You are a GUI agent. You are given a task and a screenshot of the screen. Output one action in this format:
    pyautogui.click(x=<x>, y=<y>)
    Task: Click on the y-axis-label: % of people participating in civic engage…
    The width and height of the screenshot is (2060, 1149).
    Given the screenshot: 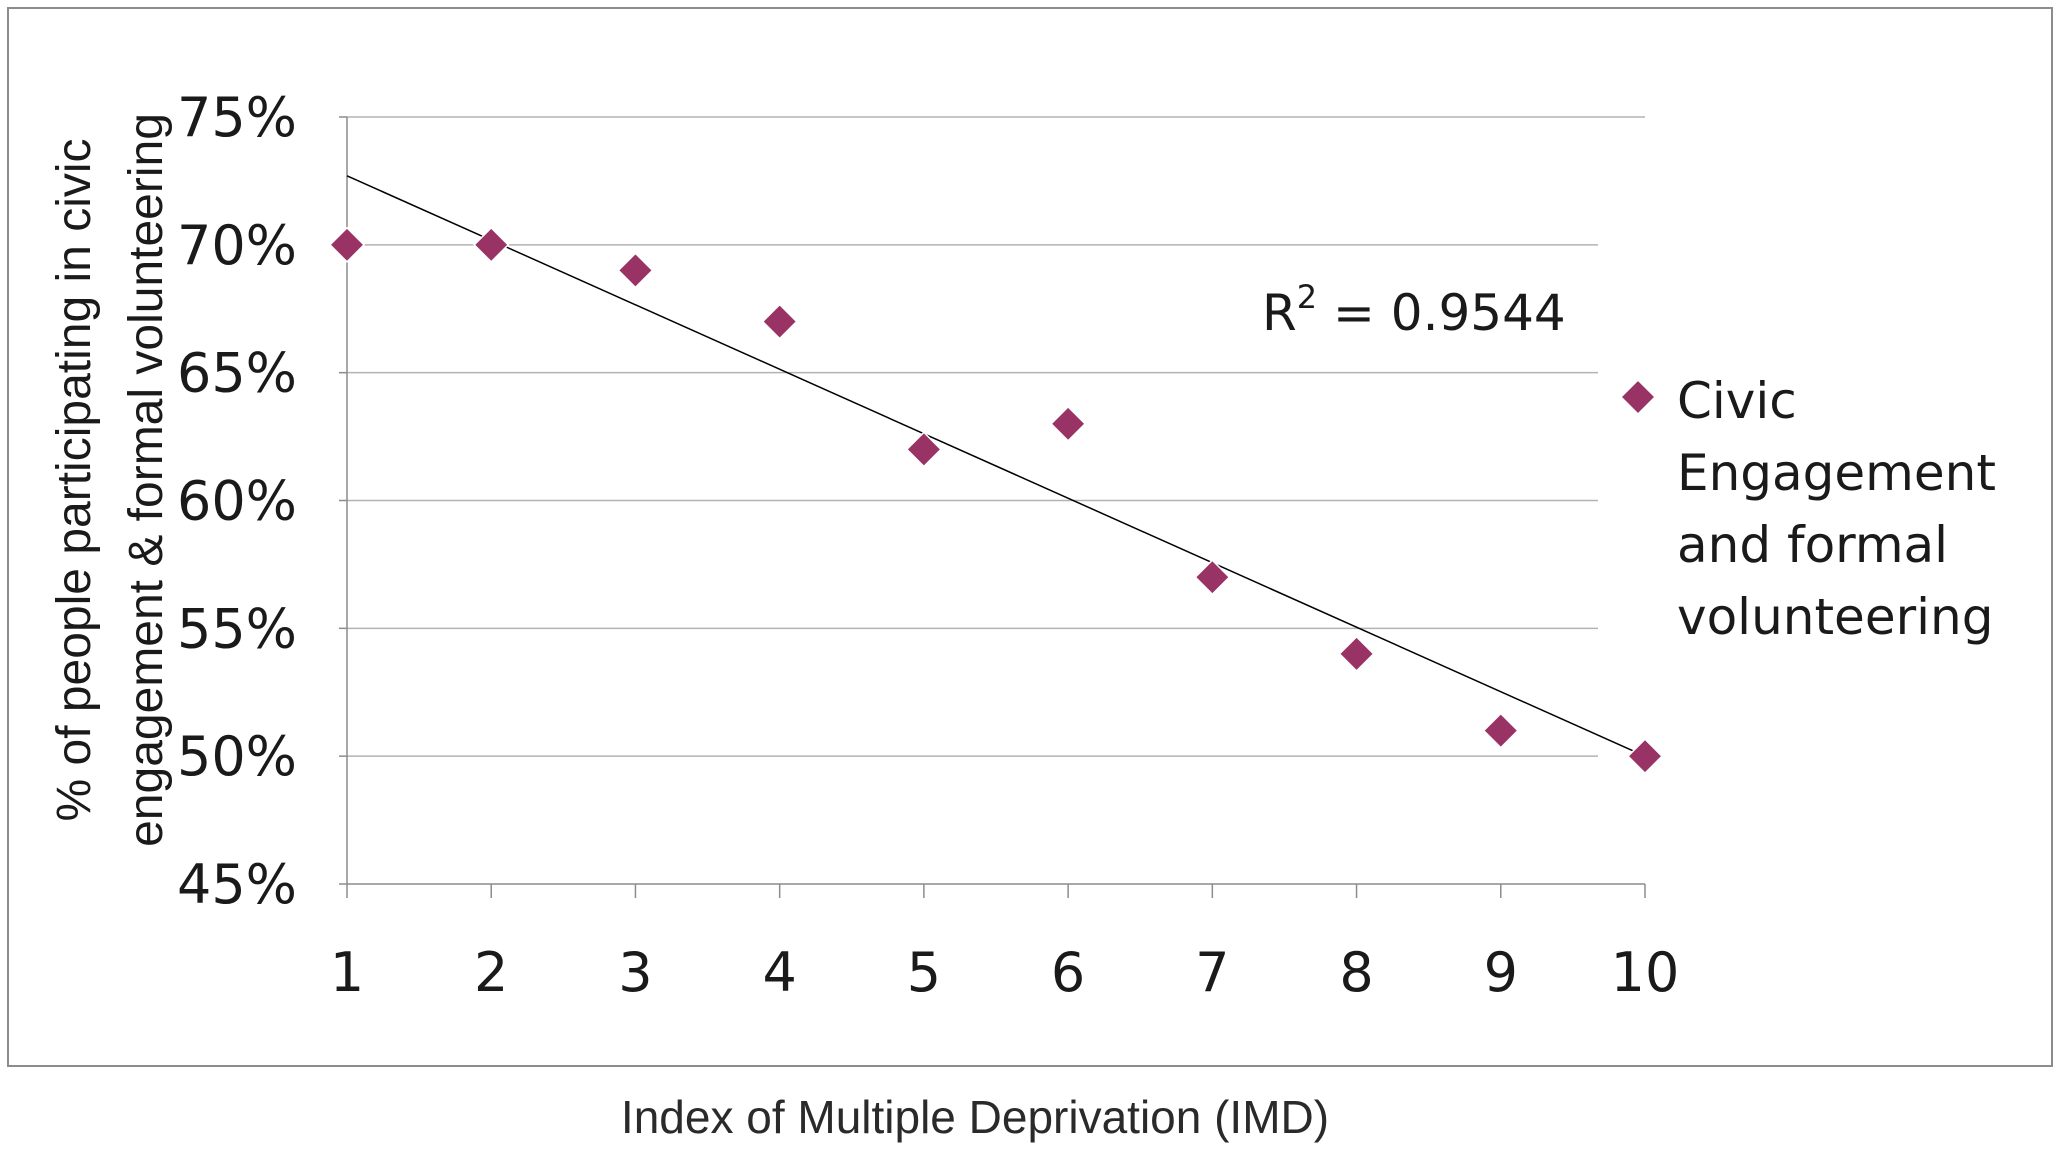 What is the action you would take?
    pyautogui.click(x=110, y=480)
    